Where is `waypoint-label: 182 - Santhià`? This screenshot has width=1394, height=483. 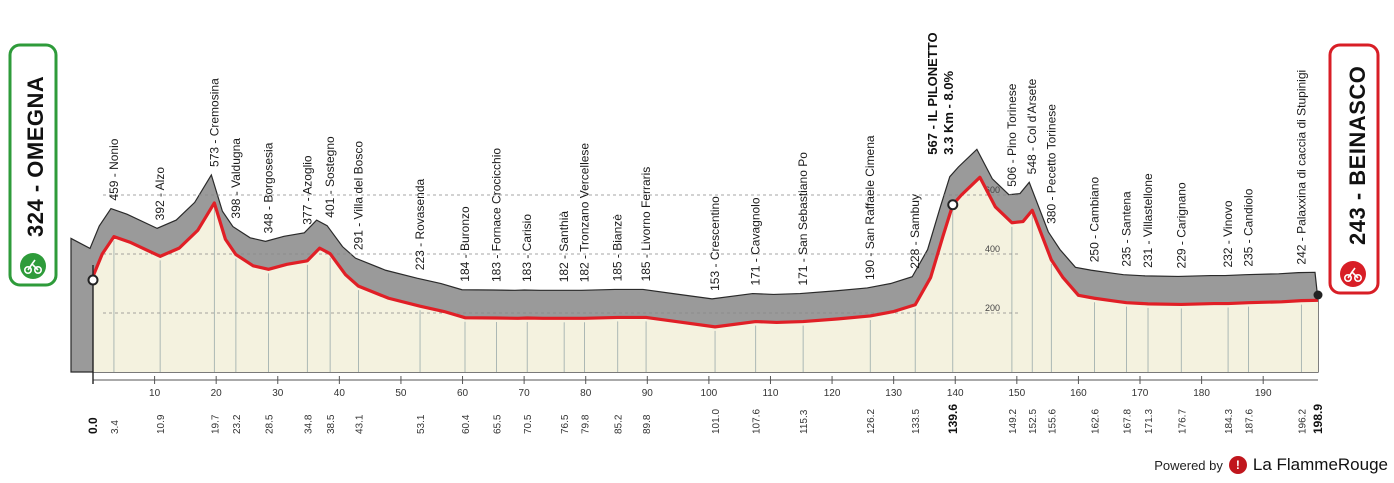
waypoint-label: 182 - Santhià is located at coordinates (564, 247).